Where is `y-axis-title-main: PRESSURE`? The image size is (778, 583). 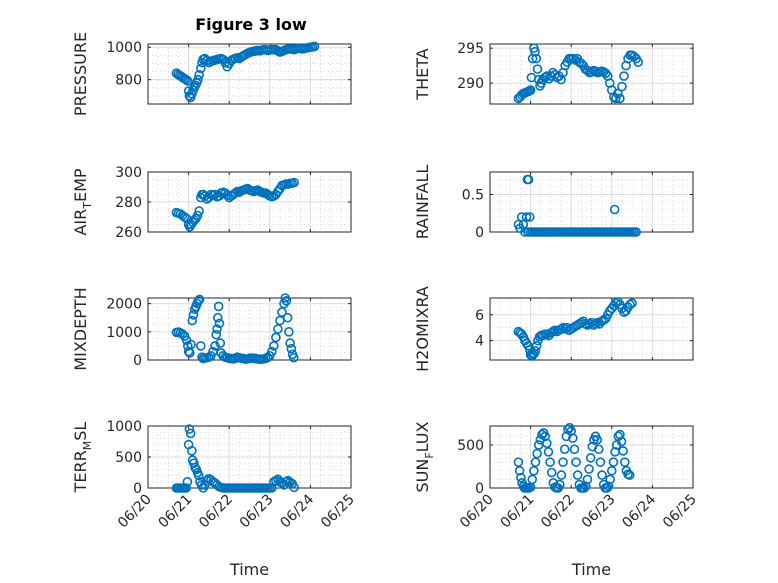
y-axis-title-main: PRESSURE is located at coordinates (80, 74).